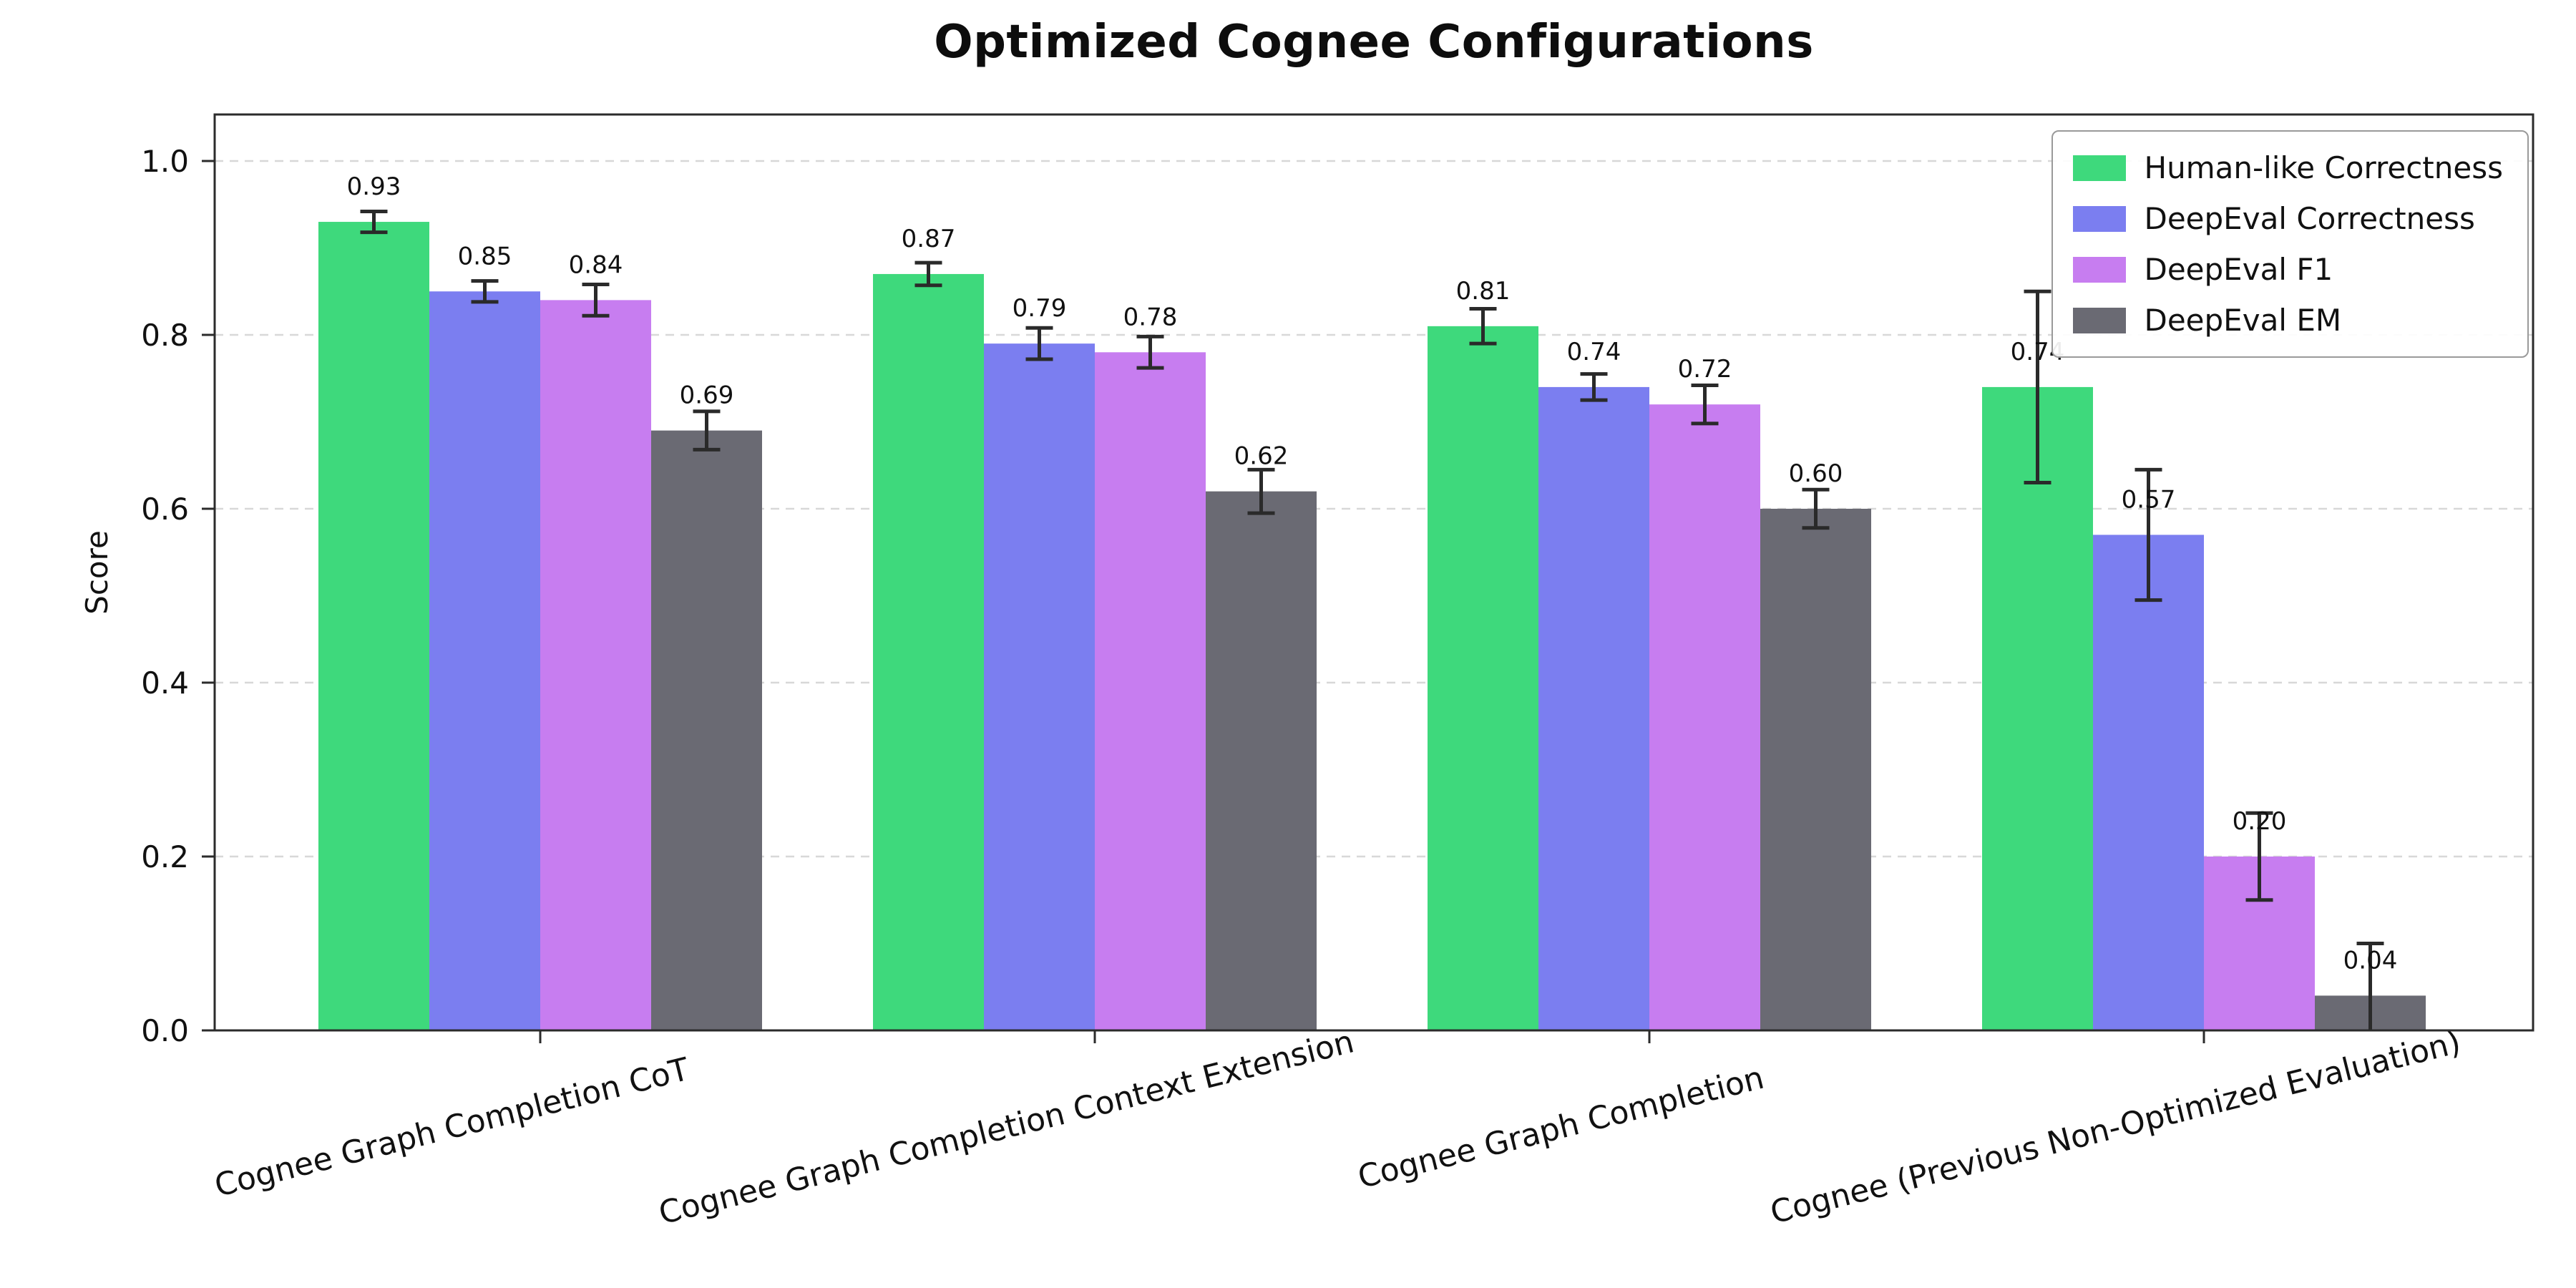 The width and height of the screenshot is (2576, 1288). What do you see at coordinates (1261, 456) in the screenshot?
I see `value-label: 0.62` at bounding box center [1261, 456].